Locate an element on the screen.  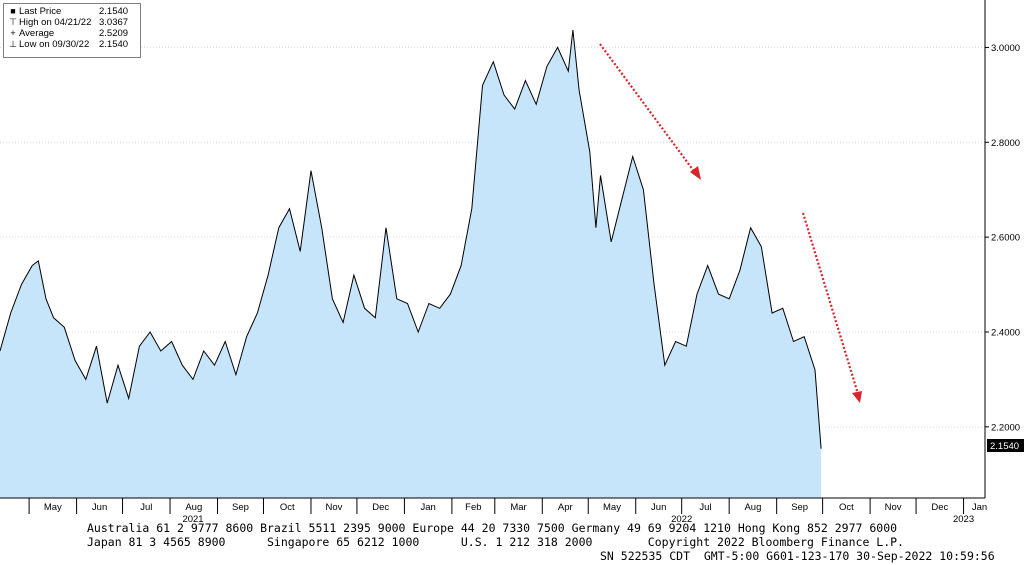
last-price-tag: 2.1540 is located at coordinates (1005, 445).